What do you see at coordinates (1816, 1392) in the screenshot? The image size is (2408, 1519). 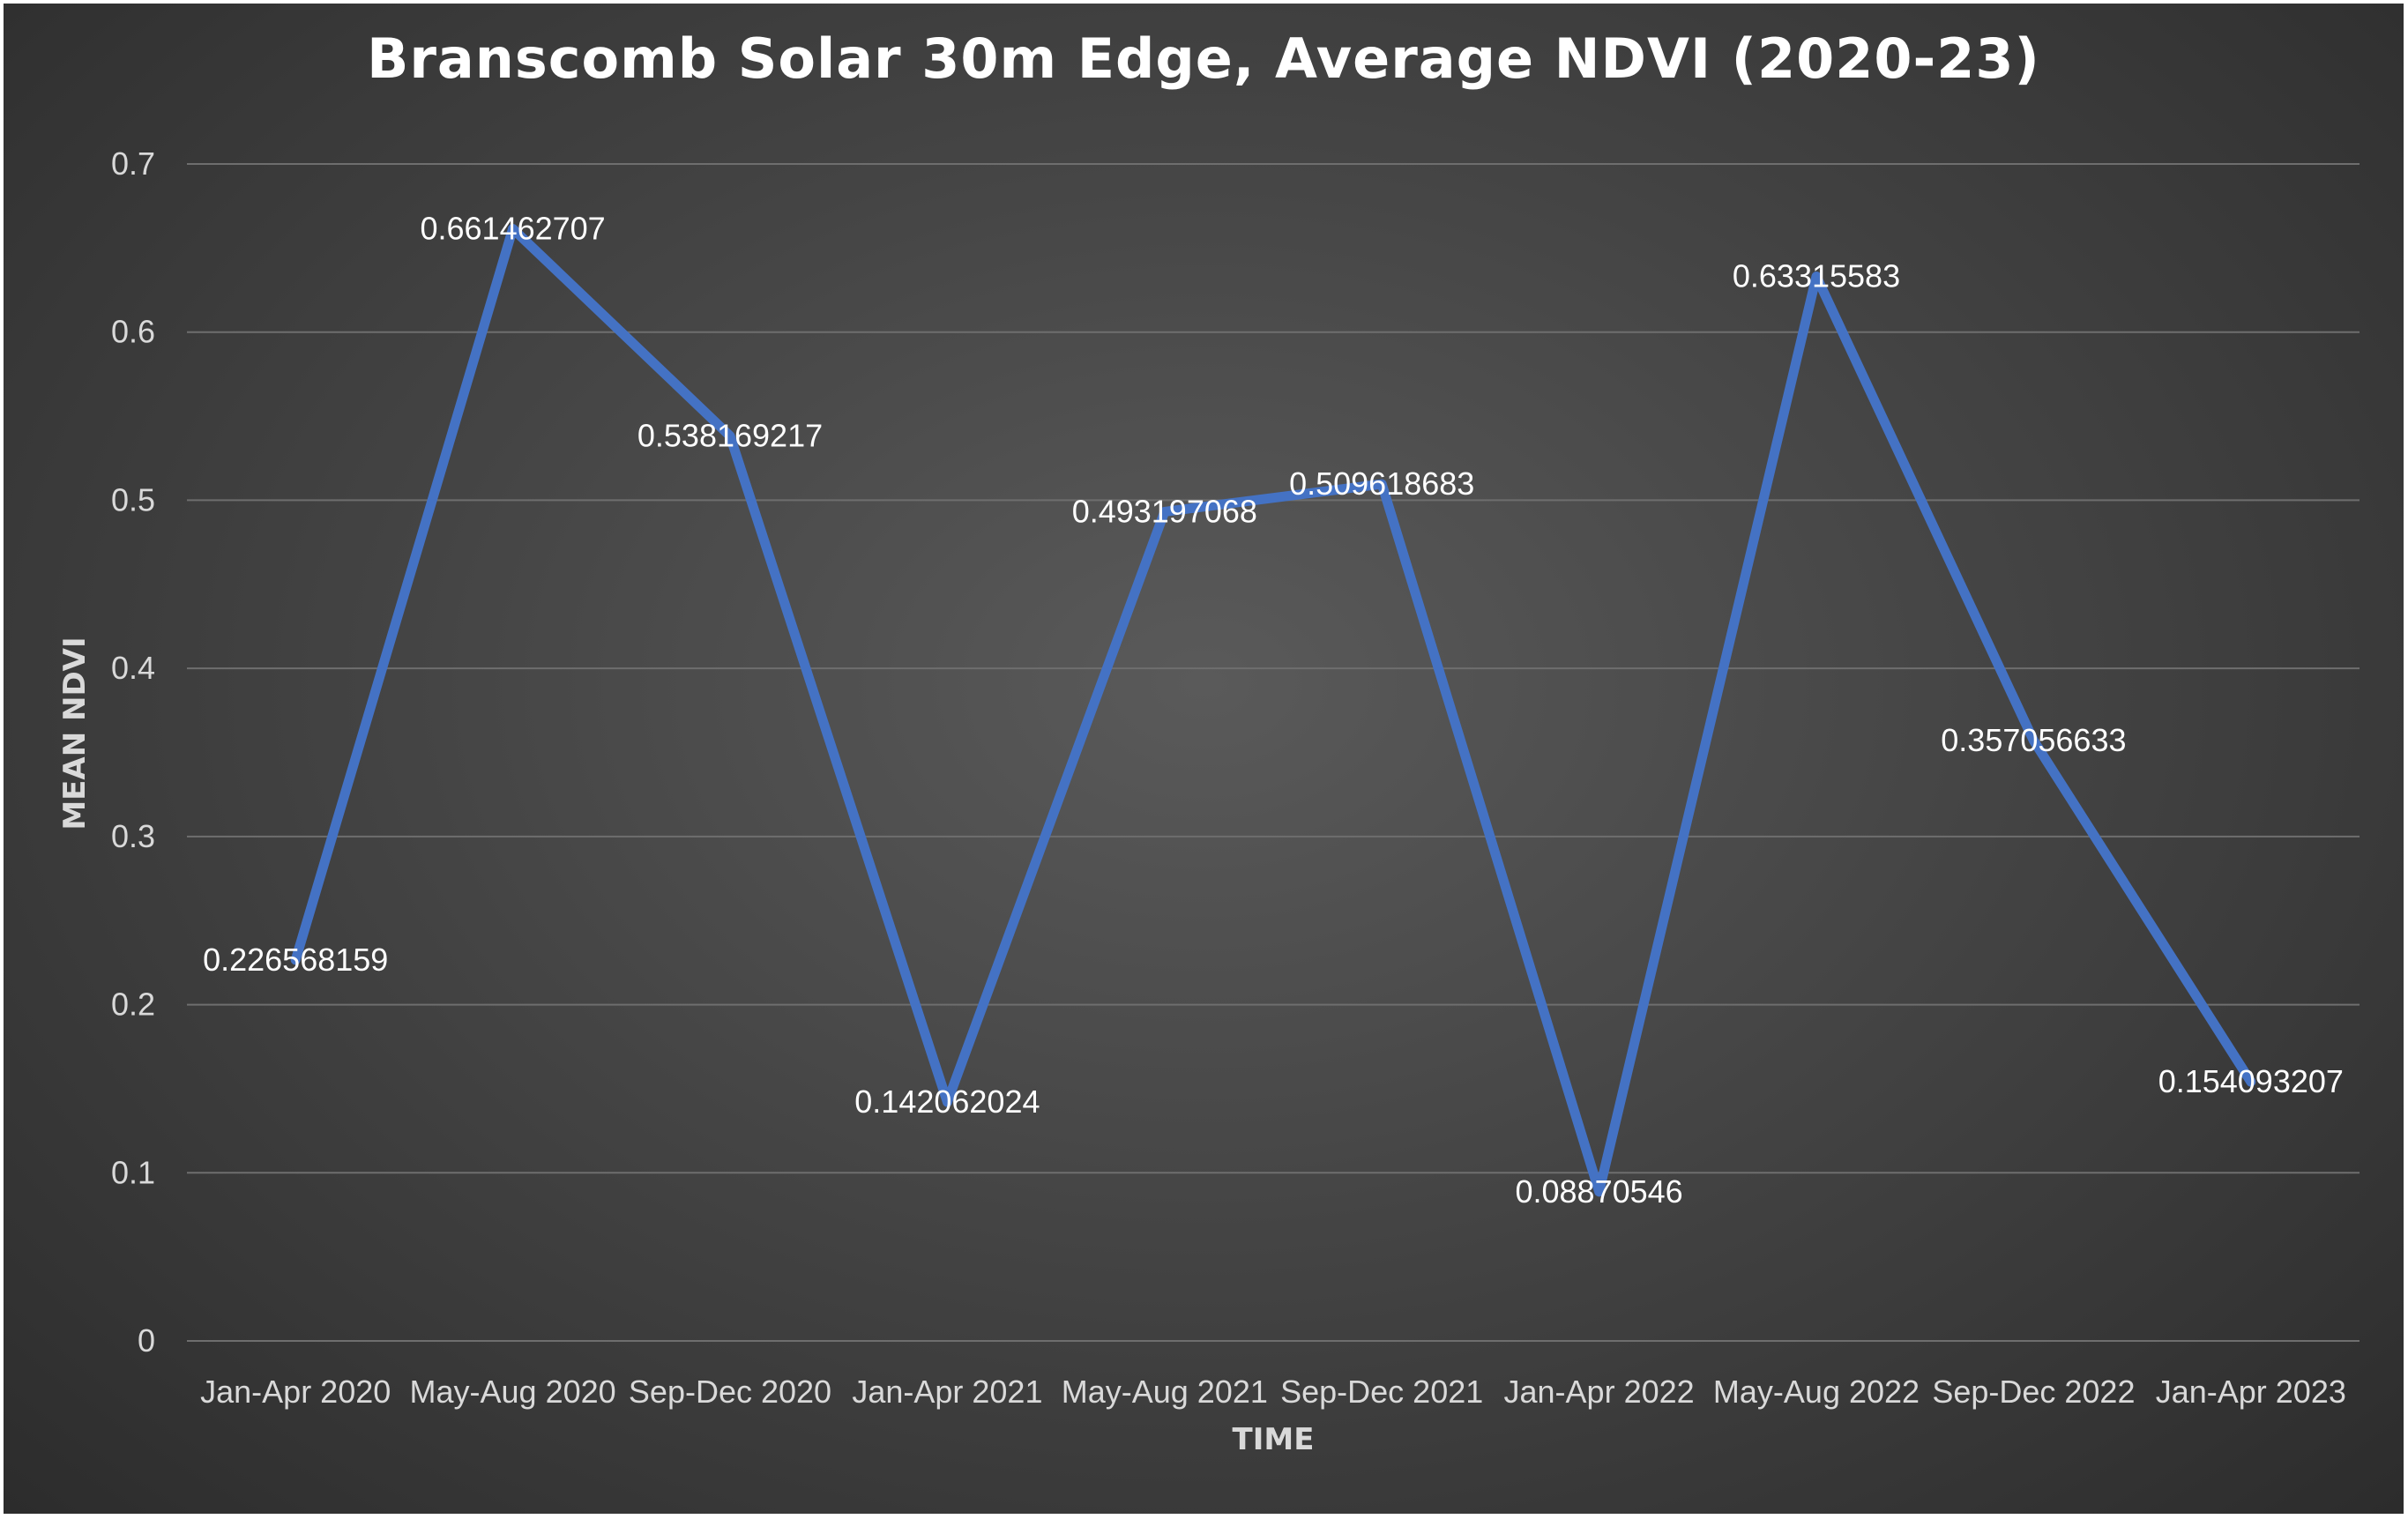 I see `x-tick-label: May-Aug 2022` at bounding box center [1816, 1392].